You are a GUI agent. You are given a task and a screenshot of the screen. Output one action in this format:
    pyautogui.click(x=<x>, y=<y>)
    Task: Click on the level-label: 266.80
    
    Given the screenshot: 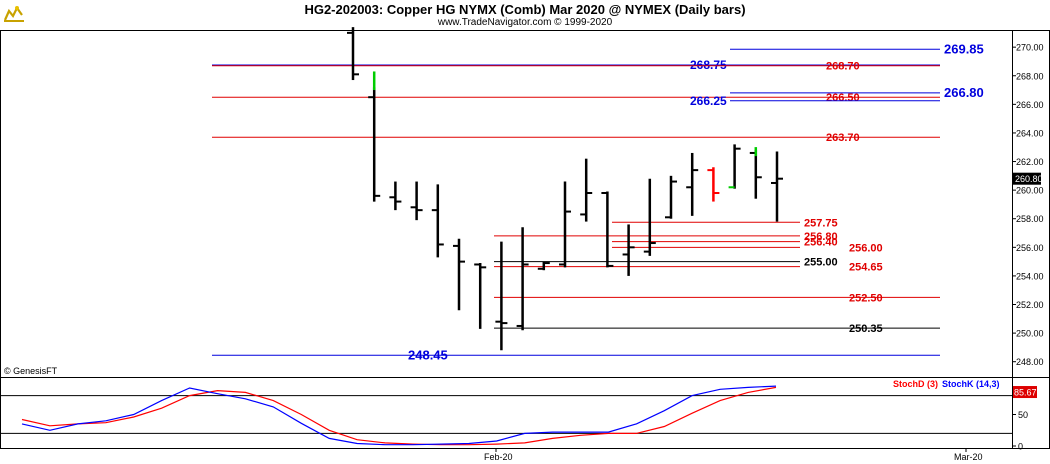 What is the action you would take?
    pyautogui.click(x=964, y=92)
    